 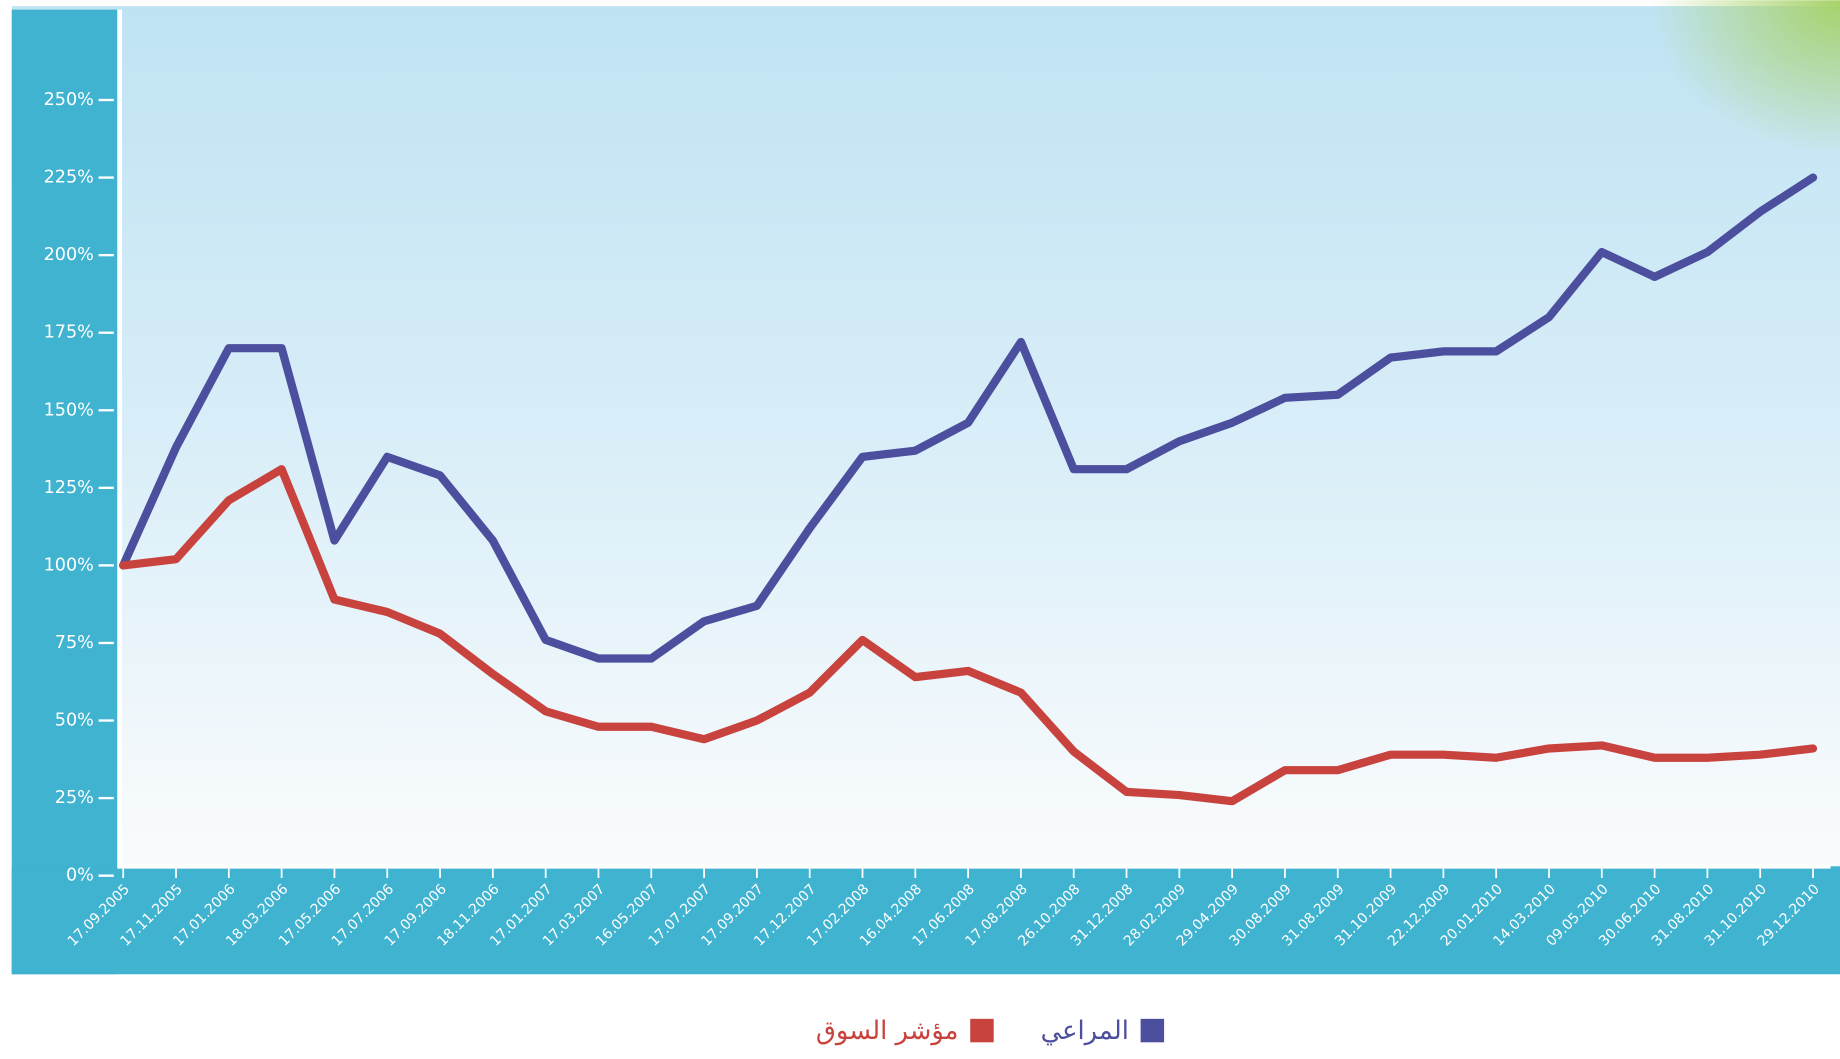 I want to click on y-tick-label: 200%, so click(x=69, y=255).